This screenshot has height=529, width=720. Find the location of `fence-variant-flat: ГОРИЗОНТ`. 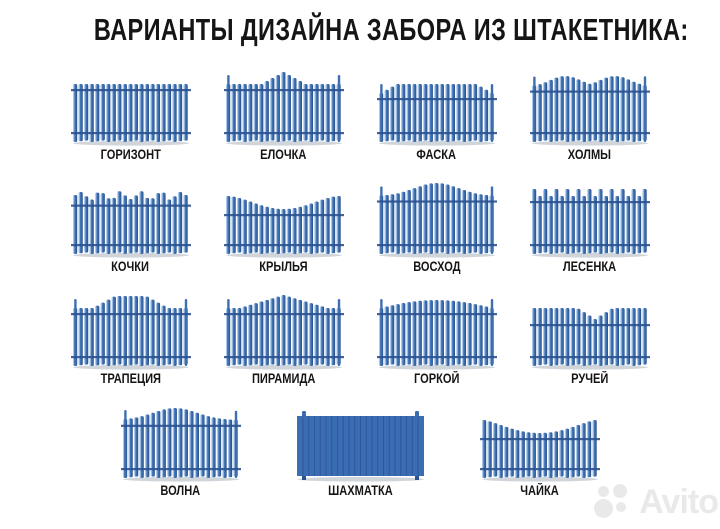

fence-variant-flat: ГОРИЗОНТ is located at coordinates (130, 110).